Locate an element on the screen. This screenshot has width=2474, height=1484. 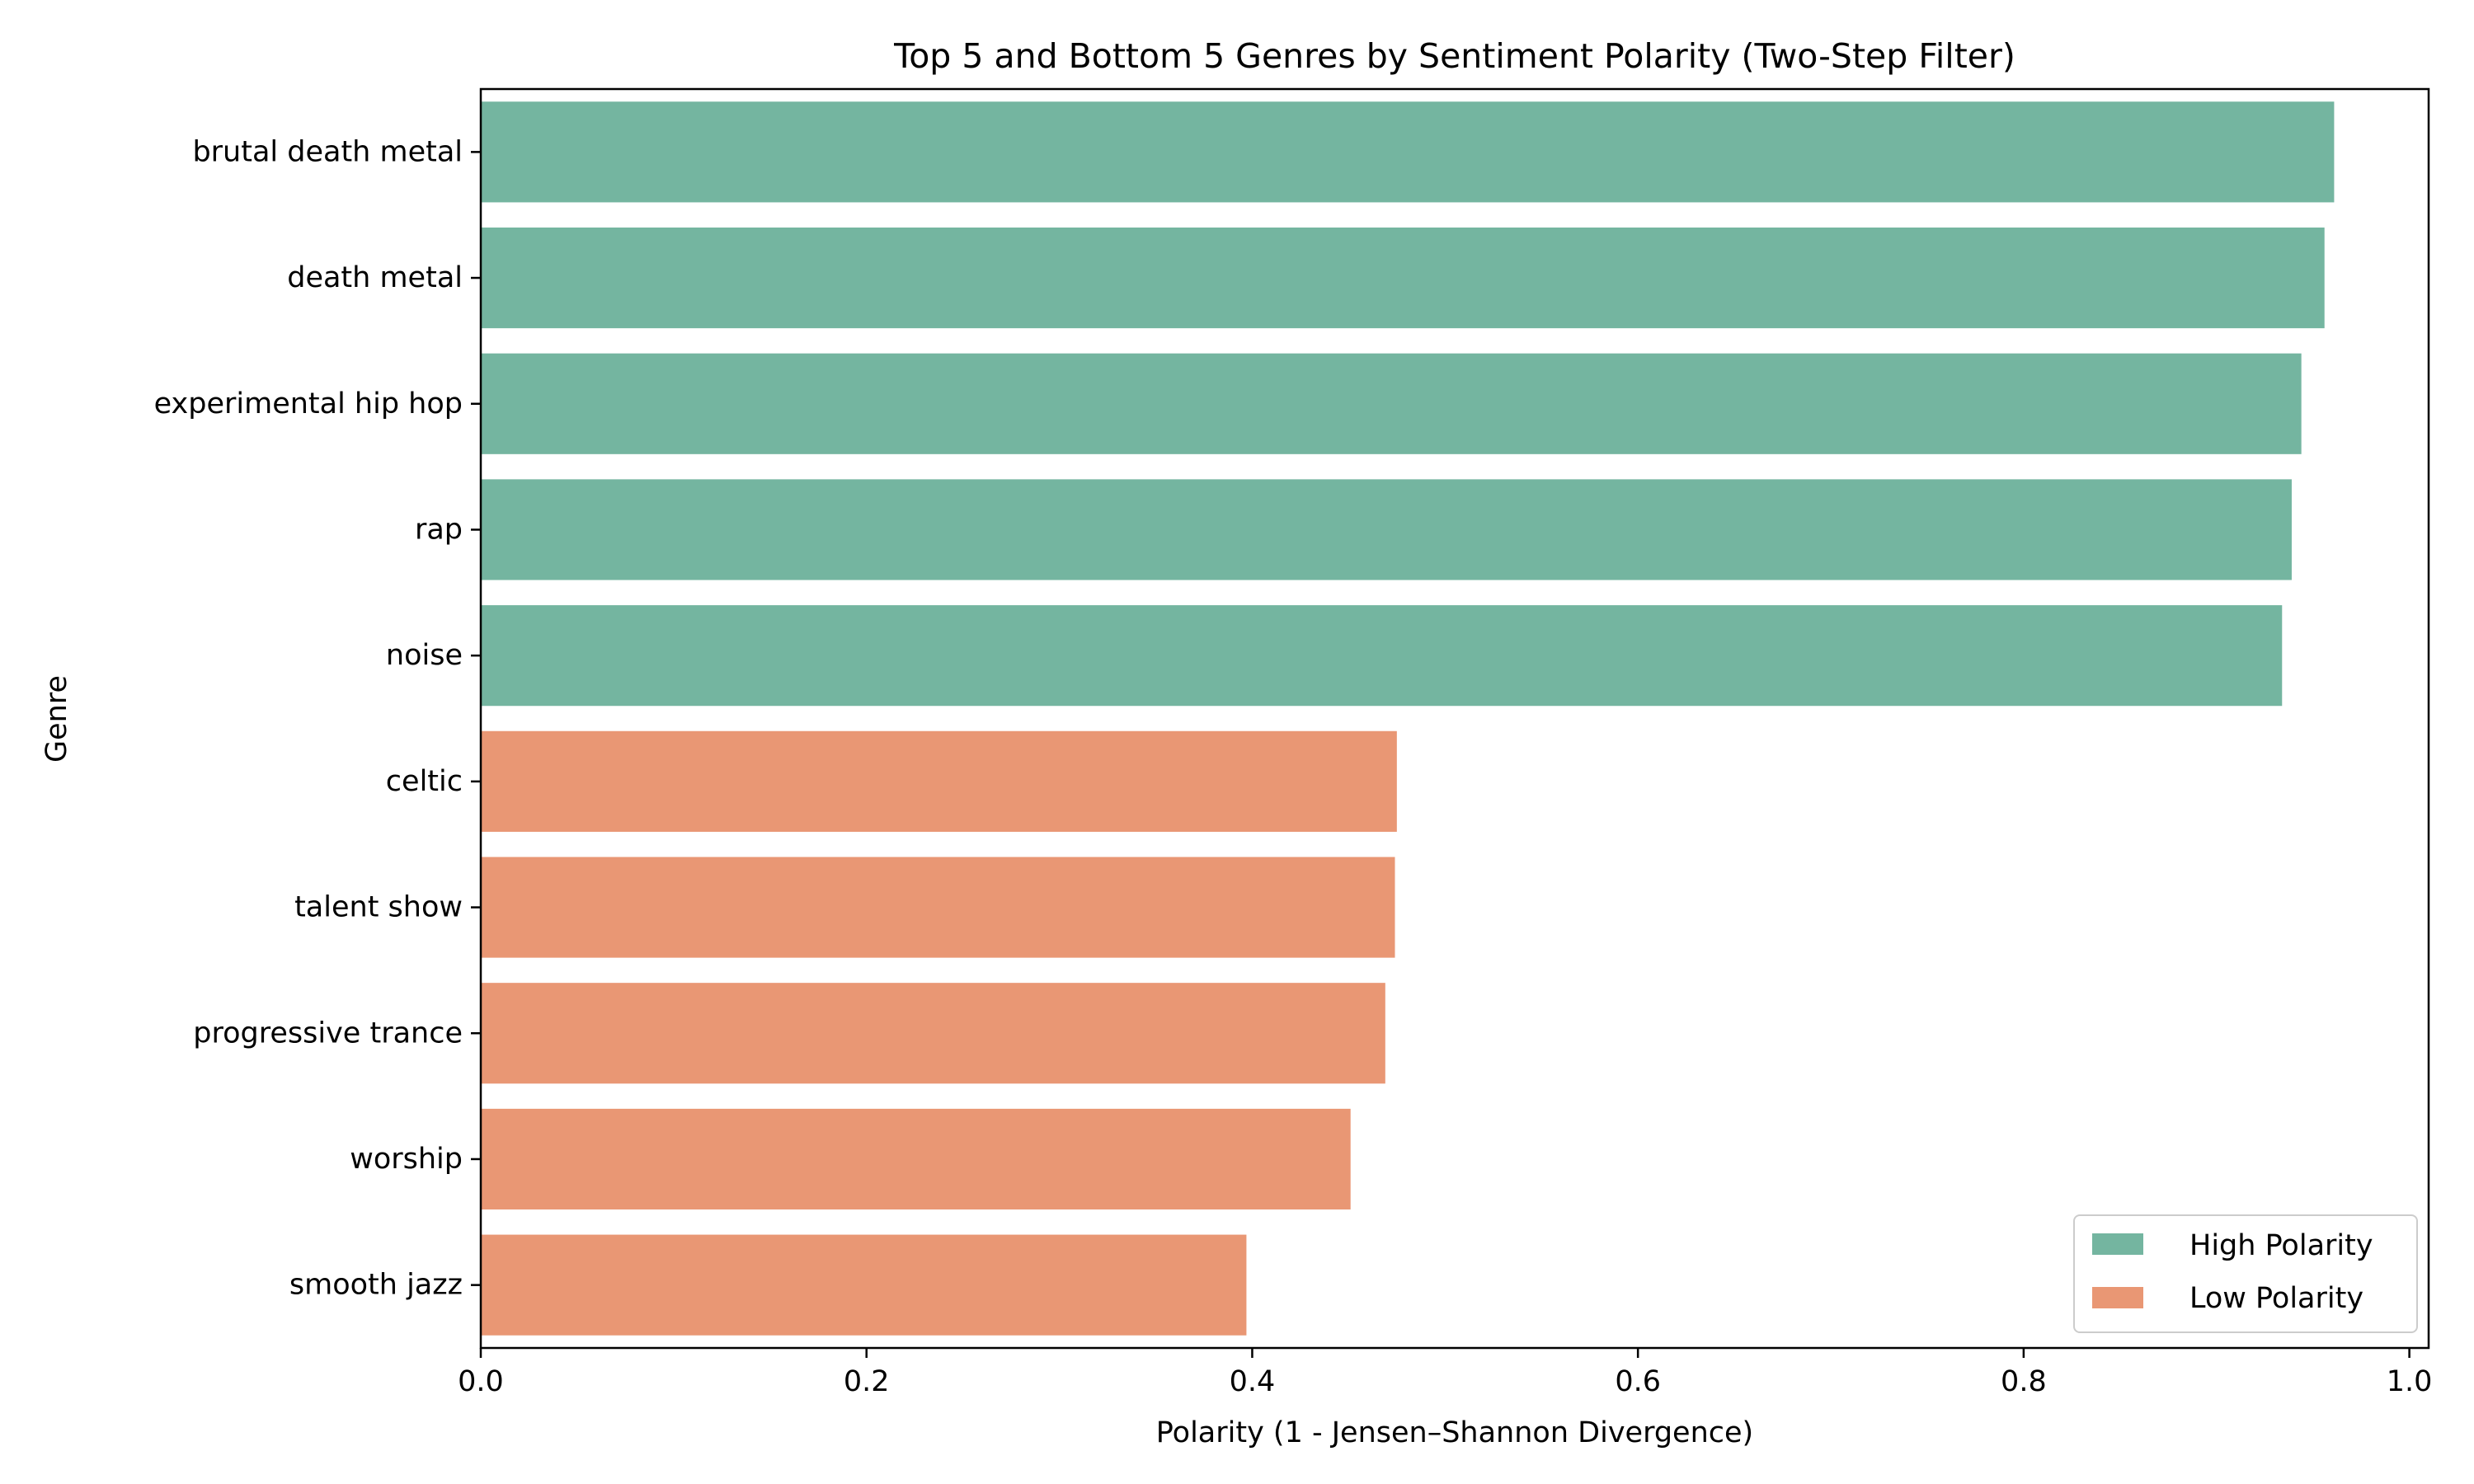
y-axis-label: Genre is located at coordinates (56, 719).